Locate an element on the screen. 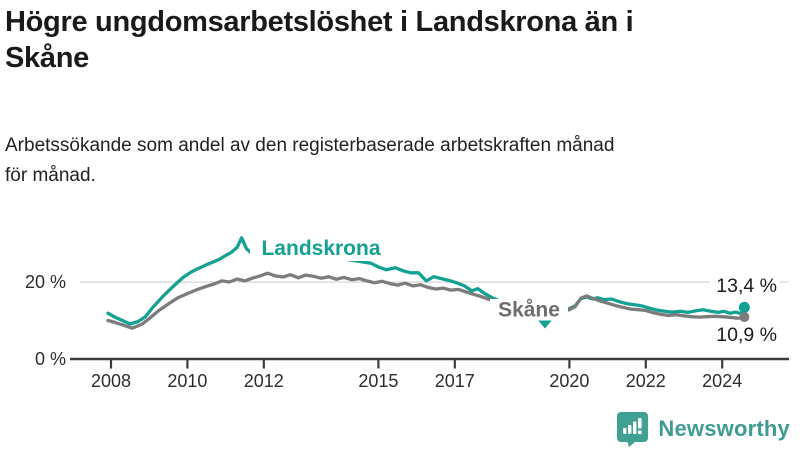 The width and height of the screenshot is (800, 450). x-tick-label: 2010 is located at coordinates (187, 381).